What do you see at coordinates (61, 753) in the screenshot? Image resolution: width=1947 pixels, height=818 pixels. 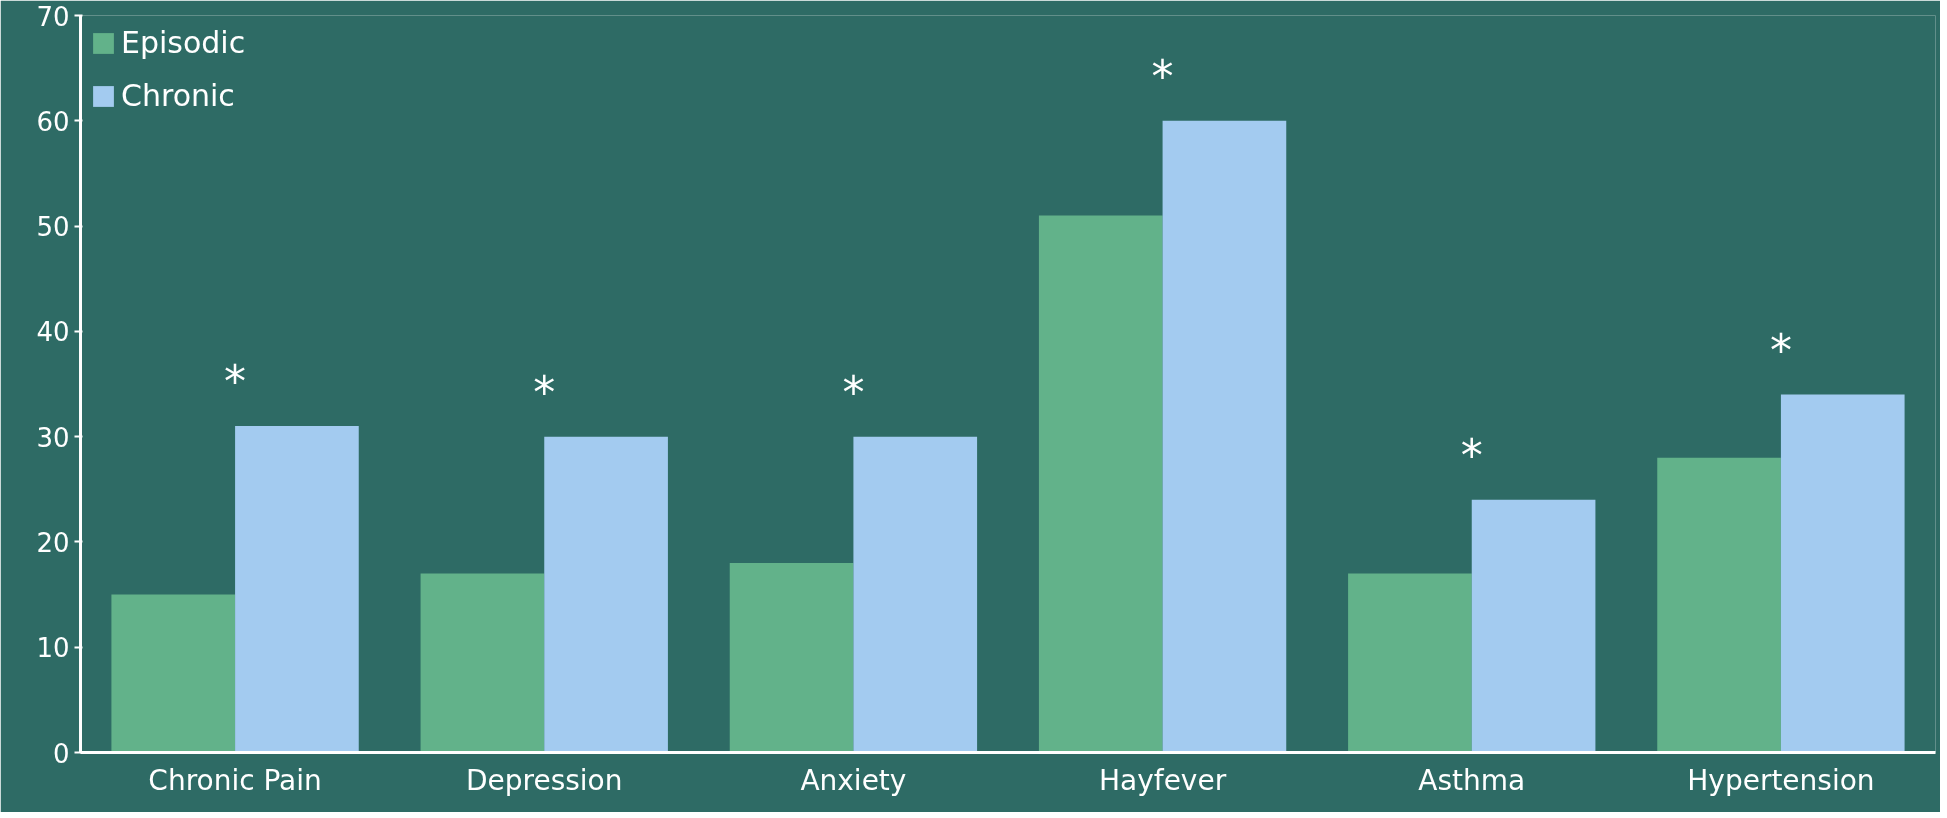 I see `y-tick-label: 0` at bounding box center [61, 753].